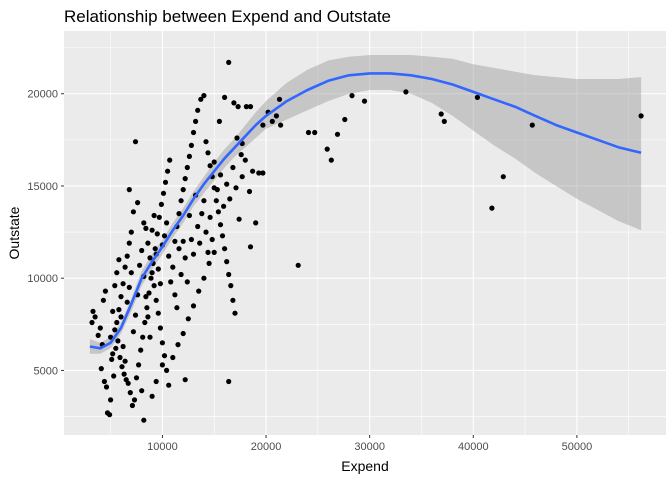 This screenshot has height=480, width=672. I want to click on x-axis-ticks: 10000 20000 30000 40000 50000, so click(369, 444).